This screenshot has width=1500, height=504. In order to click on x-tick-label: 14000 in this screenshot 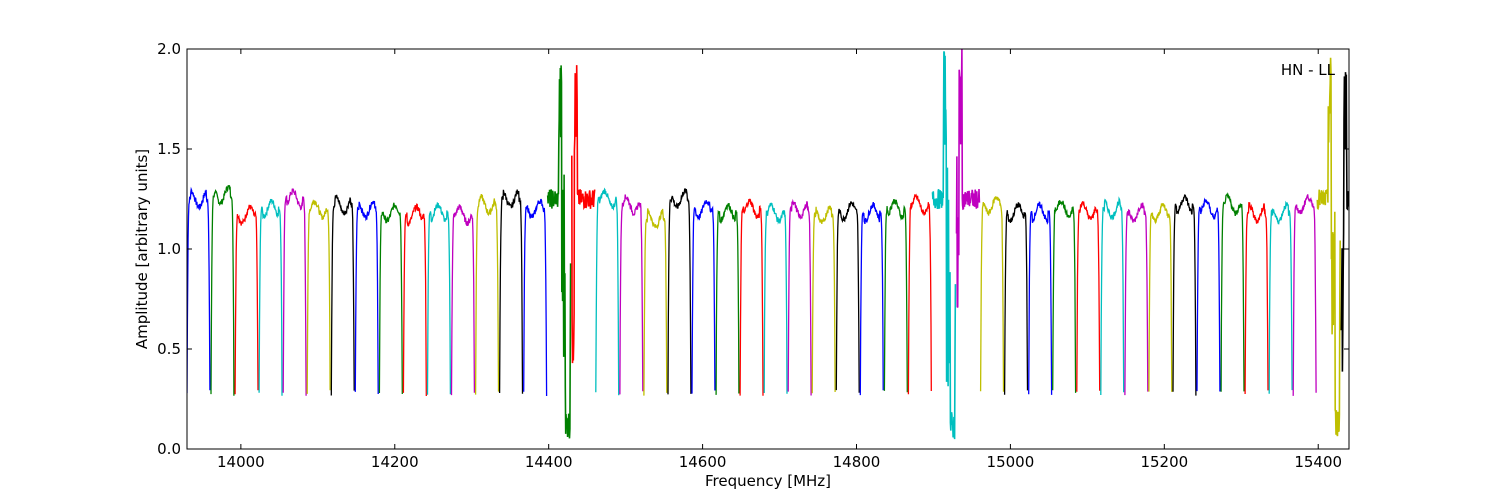, I will do `click(241, 462)`.